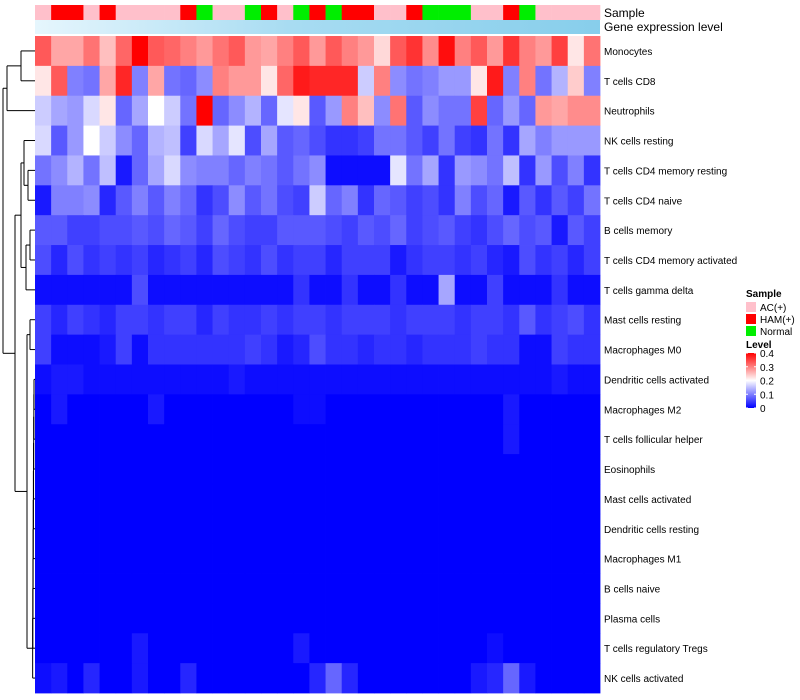 The height and width of the screenshot is (700, 800). What do you see at coordinates (773, 308) in the screenshot?
I see `legend-sample-label: AC(+)` at bounding box center [773, 308].